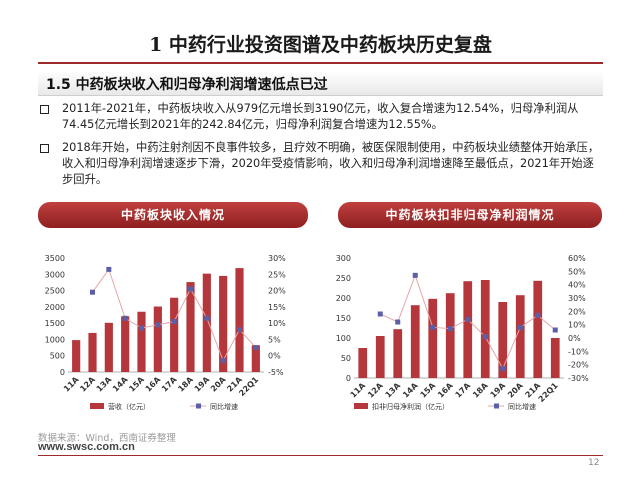  I want to click on y-tick-label-left: 150, so click(343, 318).